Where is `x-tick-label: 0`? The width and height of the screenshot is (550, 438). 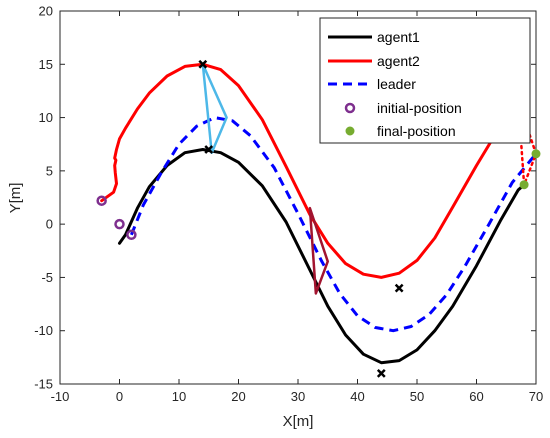
x-tick-label: 0 is located at coordinates (119, 396).